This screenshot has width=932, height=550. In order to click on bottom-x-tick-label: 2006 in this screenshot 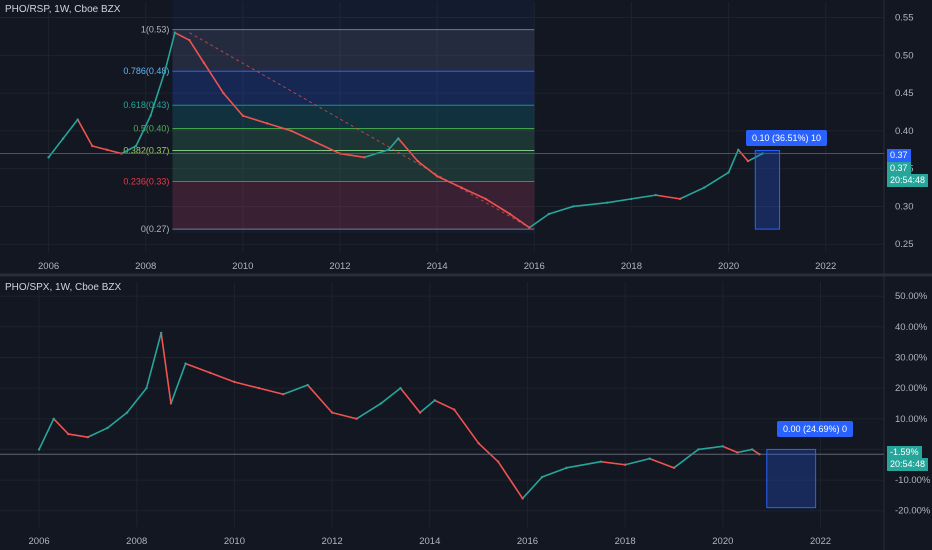, I will do `click(39, 541)`.